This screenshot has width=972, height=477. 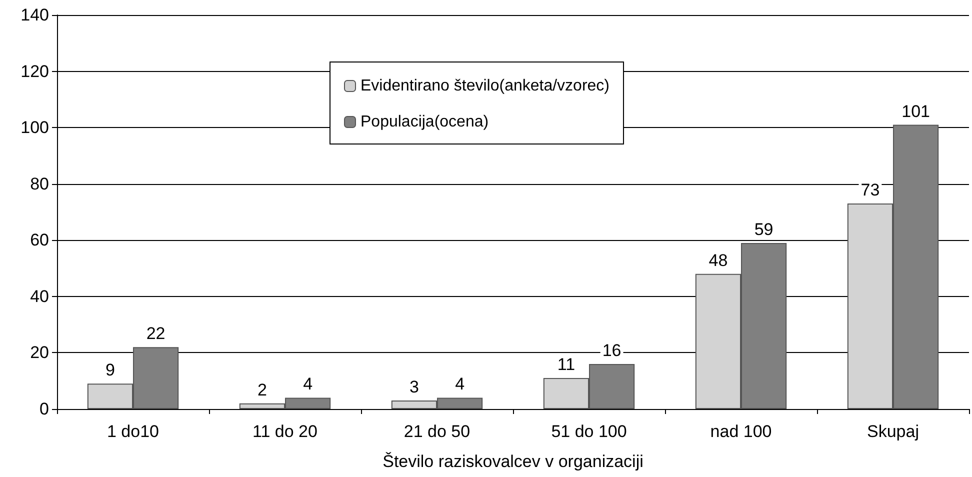 I want to click on x-tick-label: nad 100, so click(x=741, y=431).